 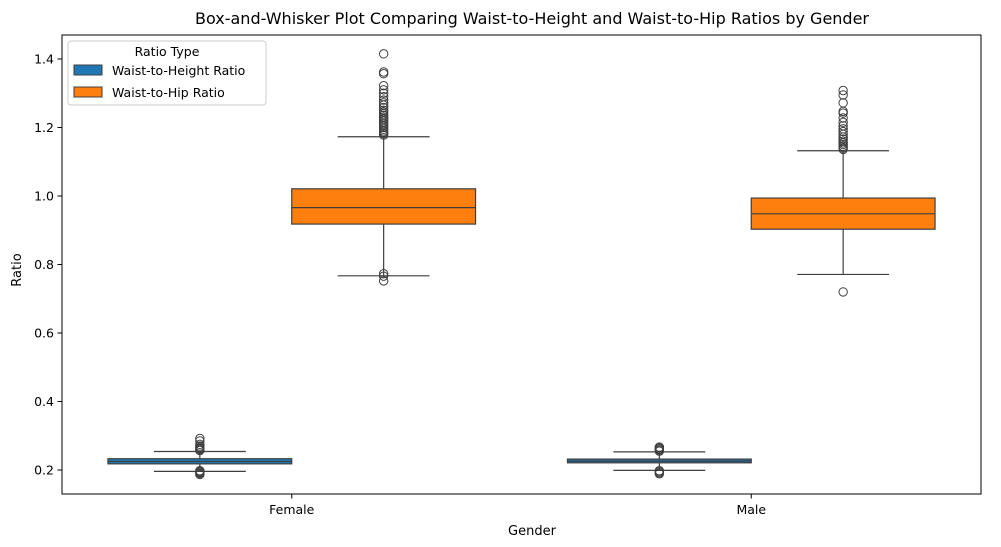 What do you see at coordinates (384, 206) in the screenshot?
I see `series-1-female-box` at bounding box center [384, 206].